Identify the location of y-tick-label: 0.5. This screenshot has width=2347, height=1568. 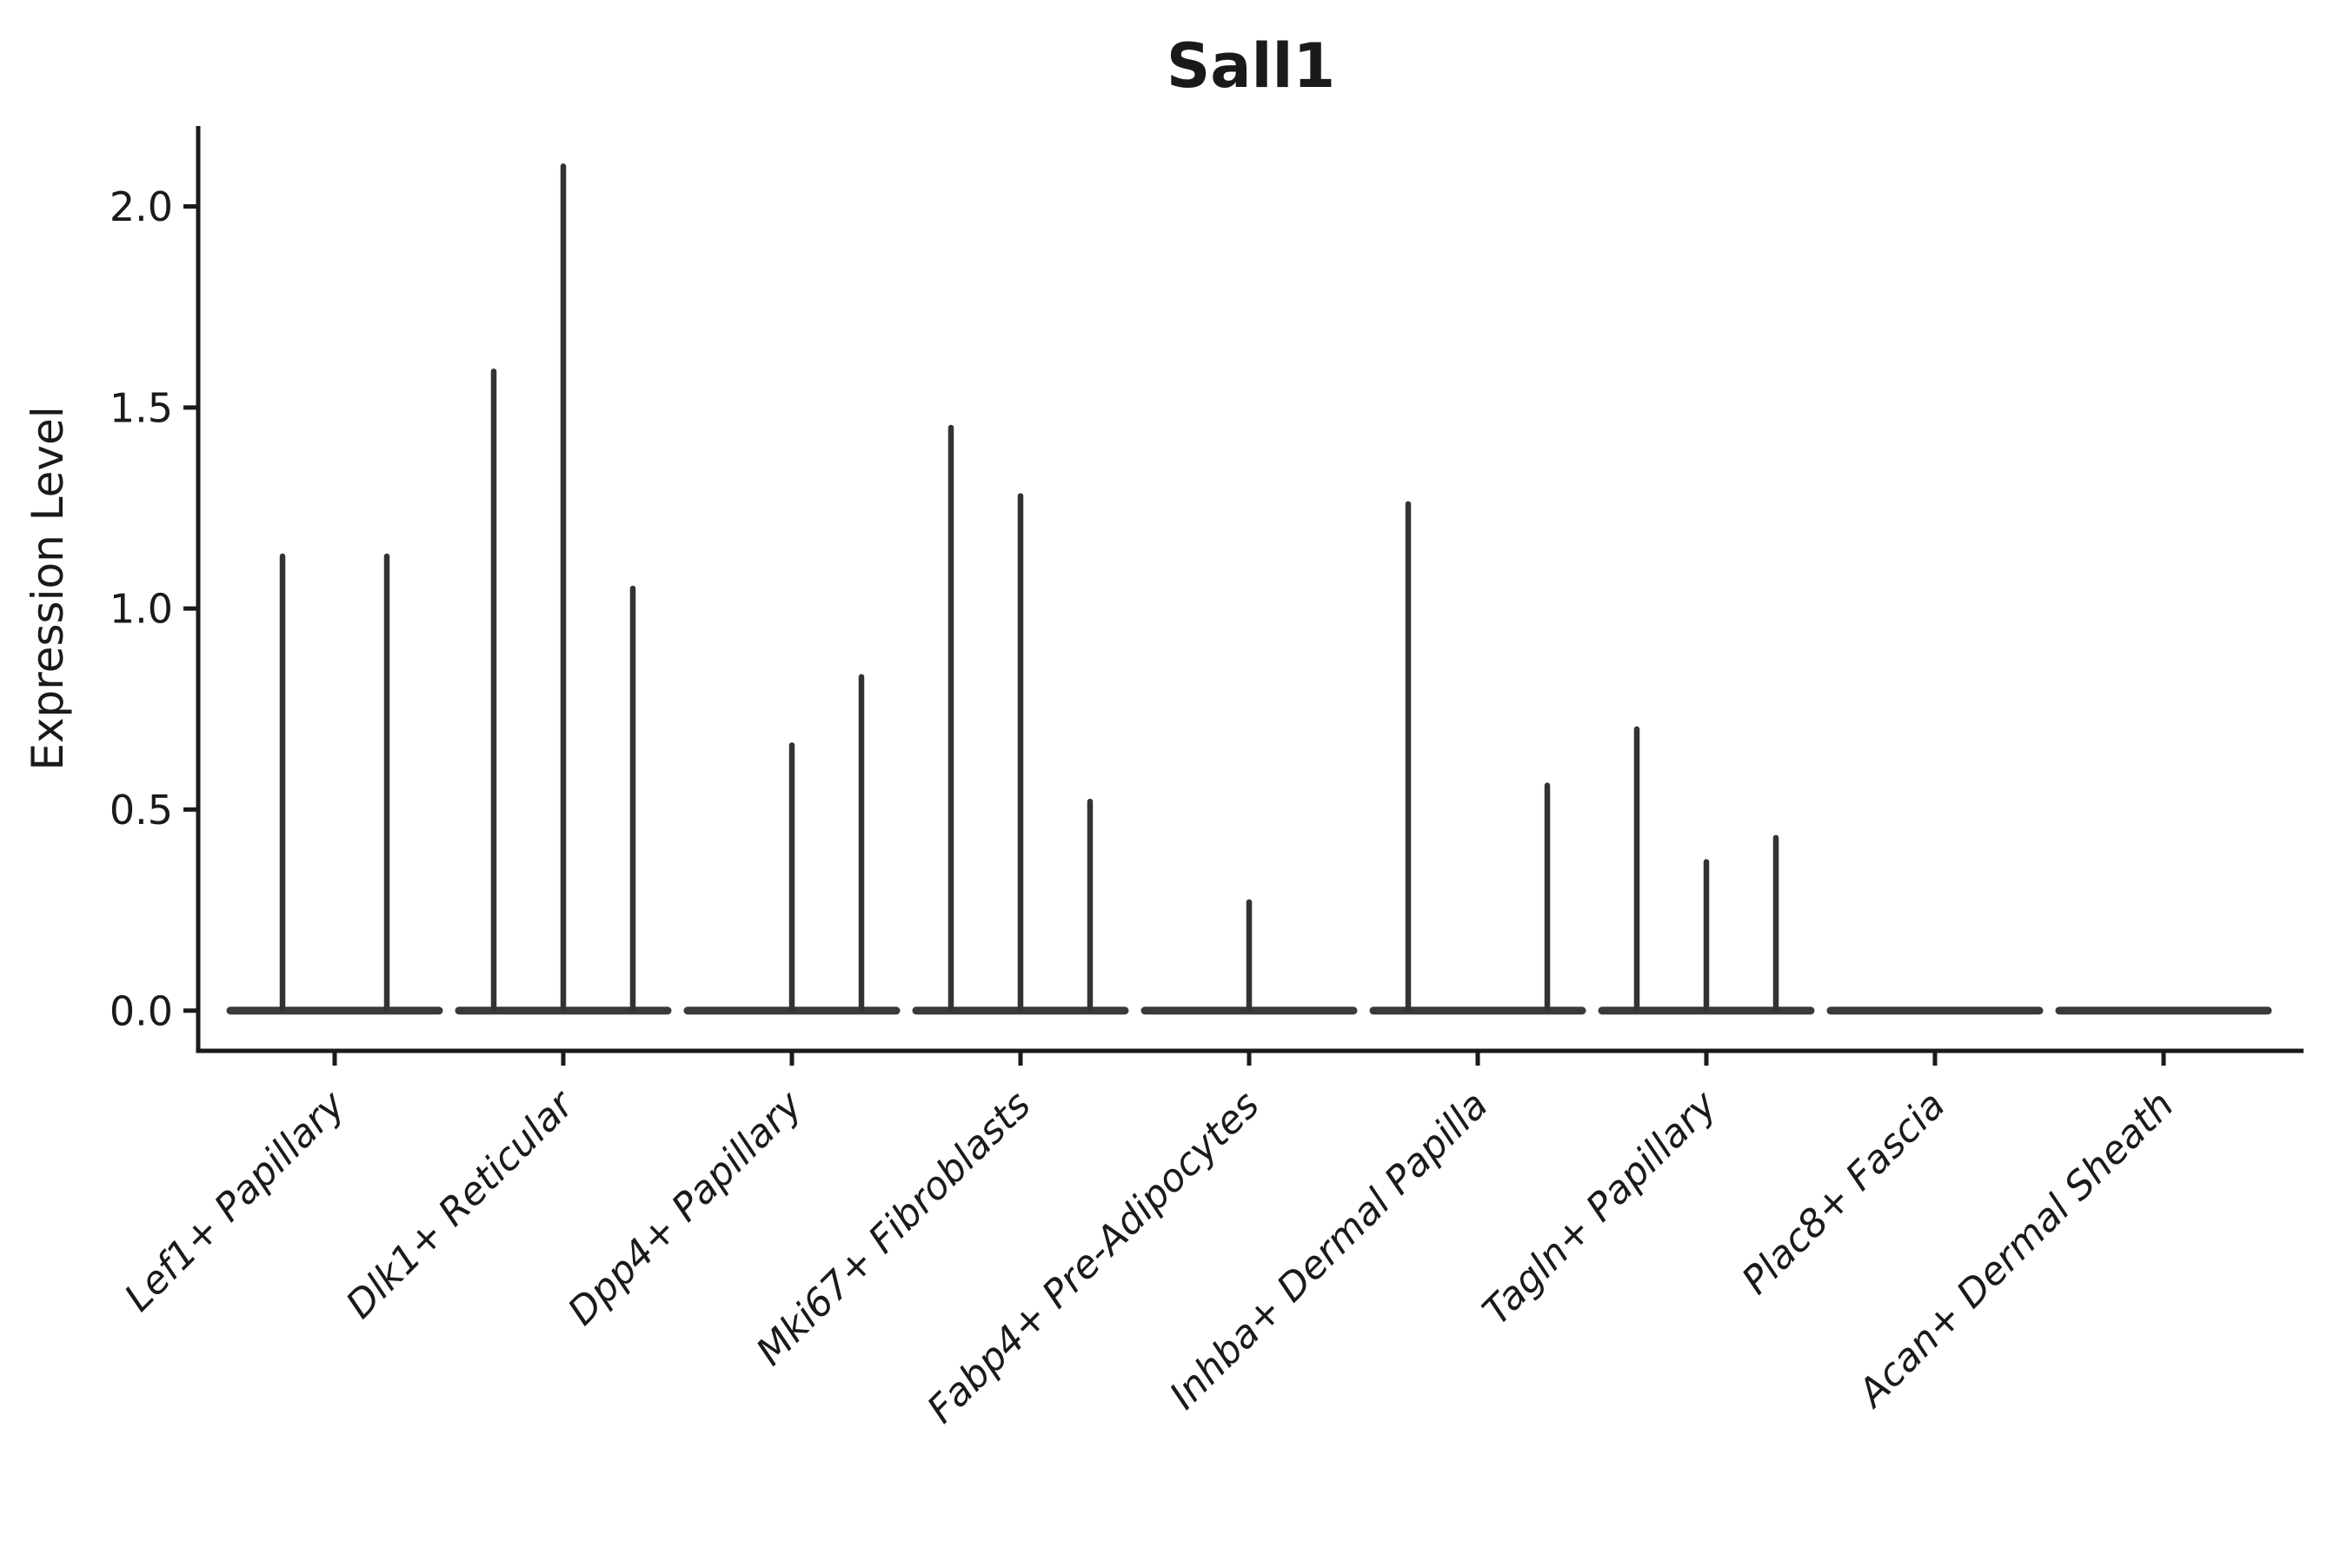
(141, 810).